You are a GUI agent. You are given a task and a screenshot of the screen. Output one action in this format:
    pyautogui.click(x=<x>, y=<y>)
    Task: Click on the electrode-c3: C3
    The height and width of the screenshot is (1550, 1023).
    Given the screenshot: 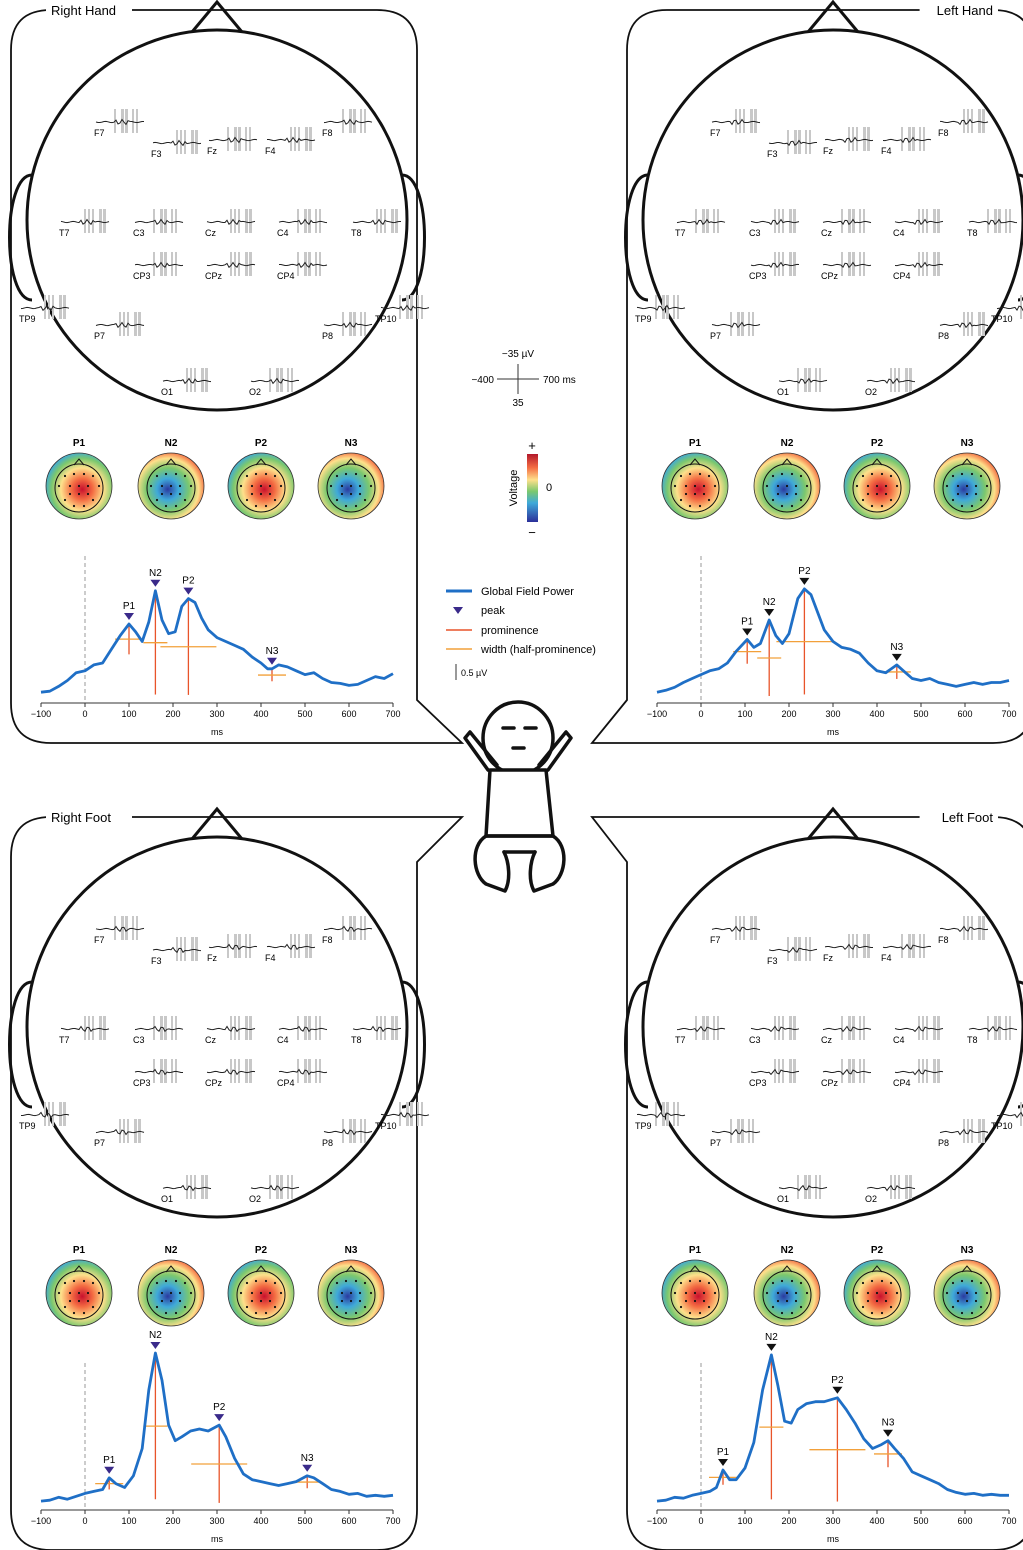 What is the action you would take?
    pyautogui.click(x=774, y=1030)
    